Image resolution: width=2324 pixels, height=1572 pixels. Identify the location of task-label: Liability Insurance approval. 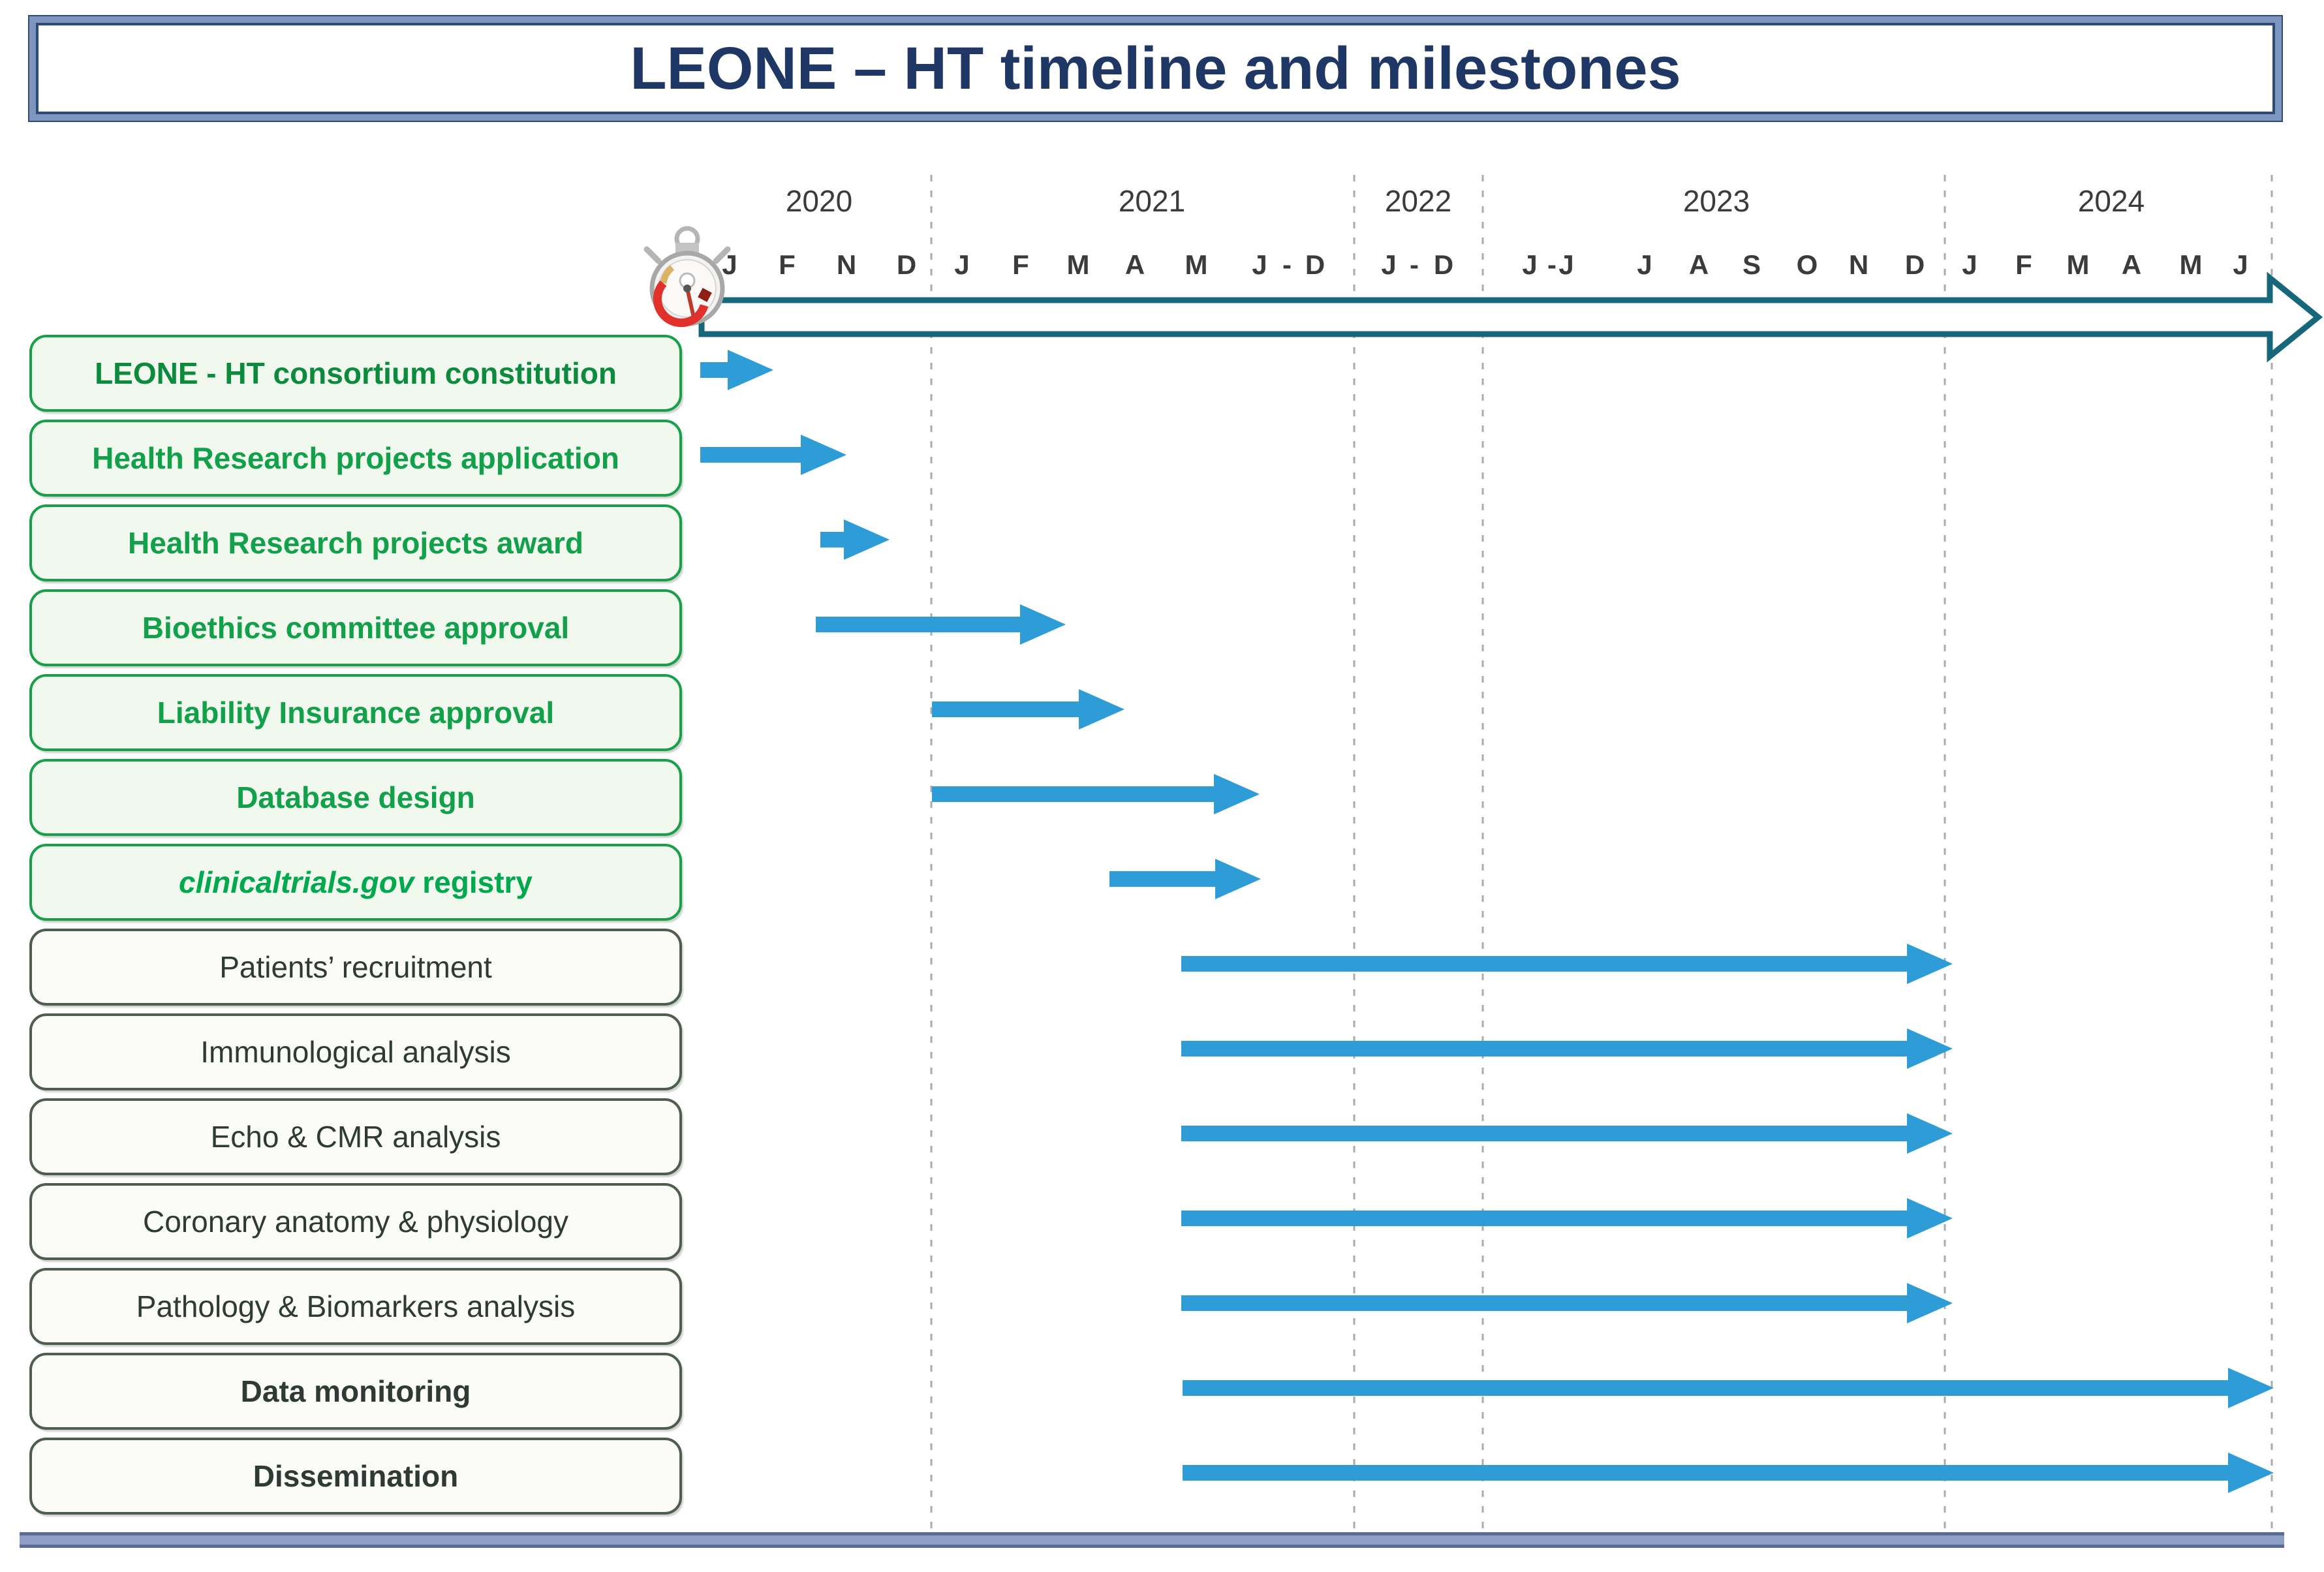
(356, 713).